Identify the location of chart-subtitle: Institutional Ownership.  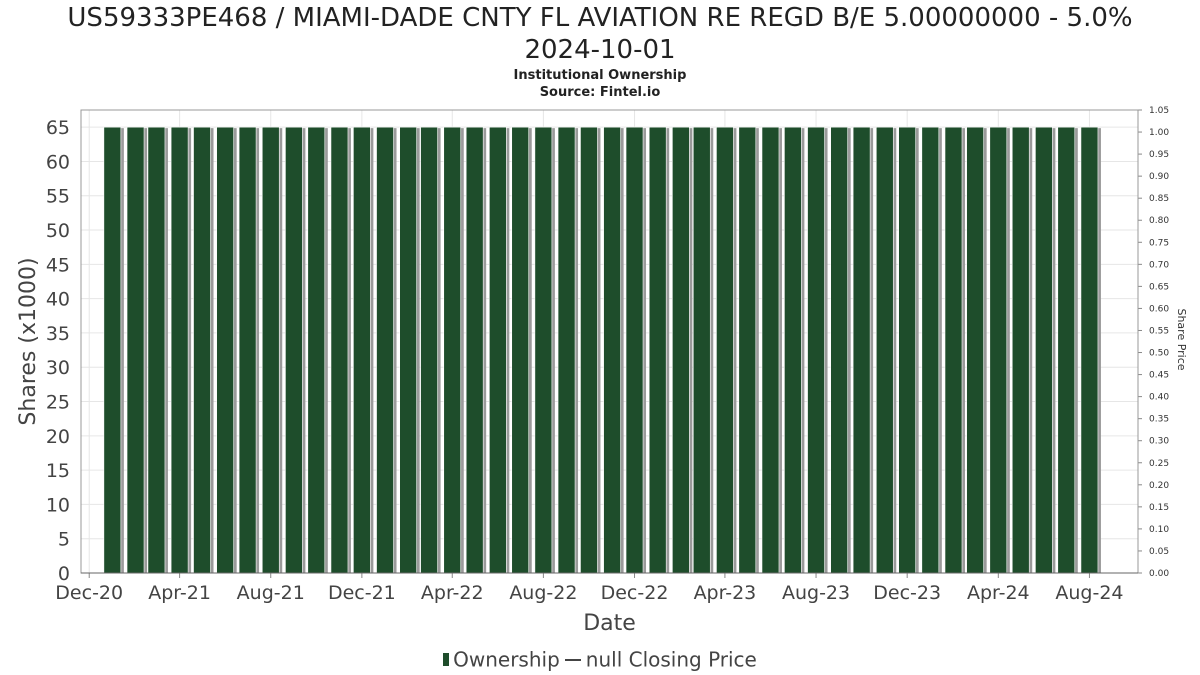
(600, 75).